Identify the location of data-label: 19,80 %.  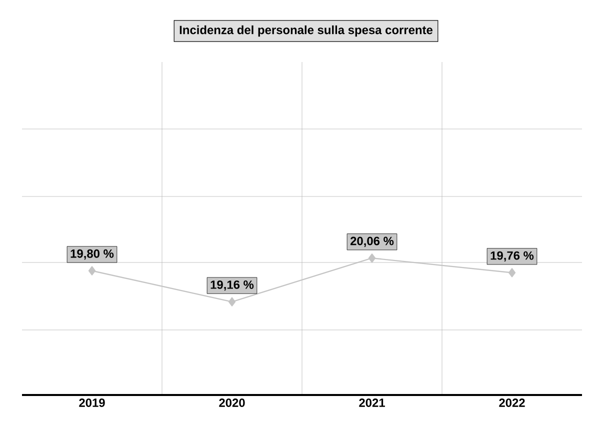
(92, 254).